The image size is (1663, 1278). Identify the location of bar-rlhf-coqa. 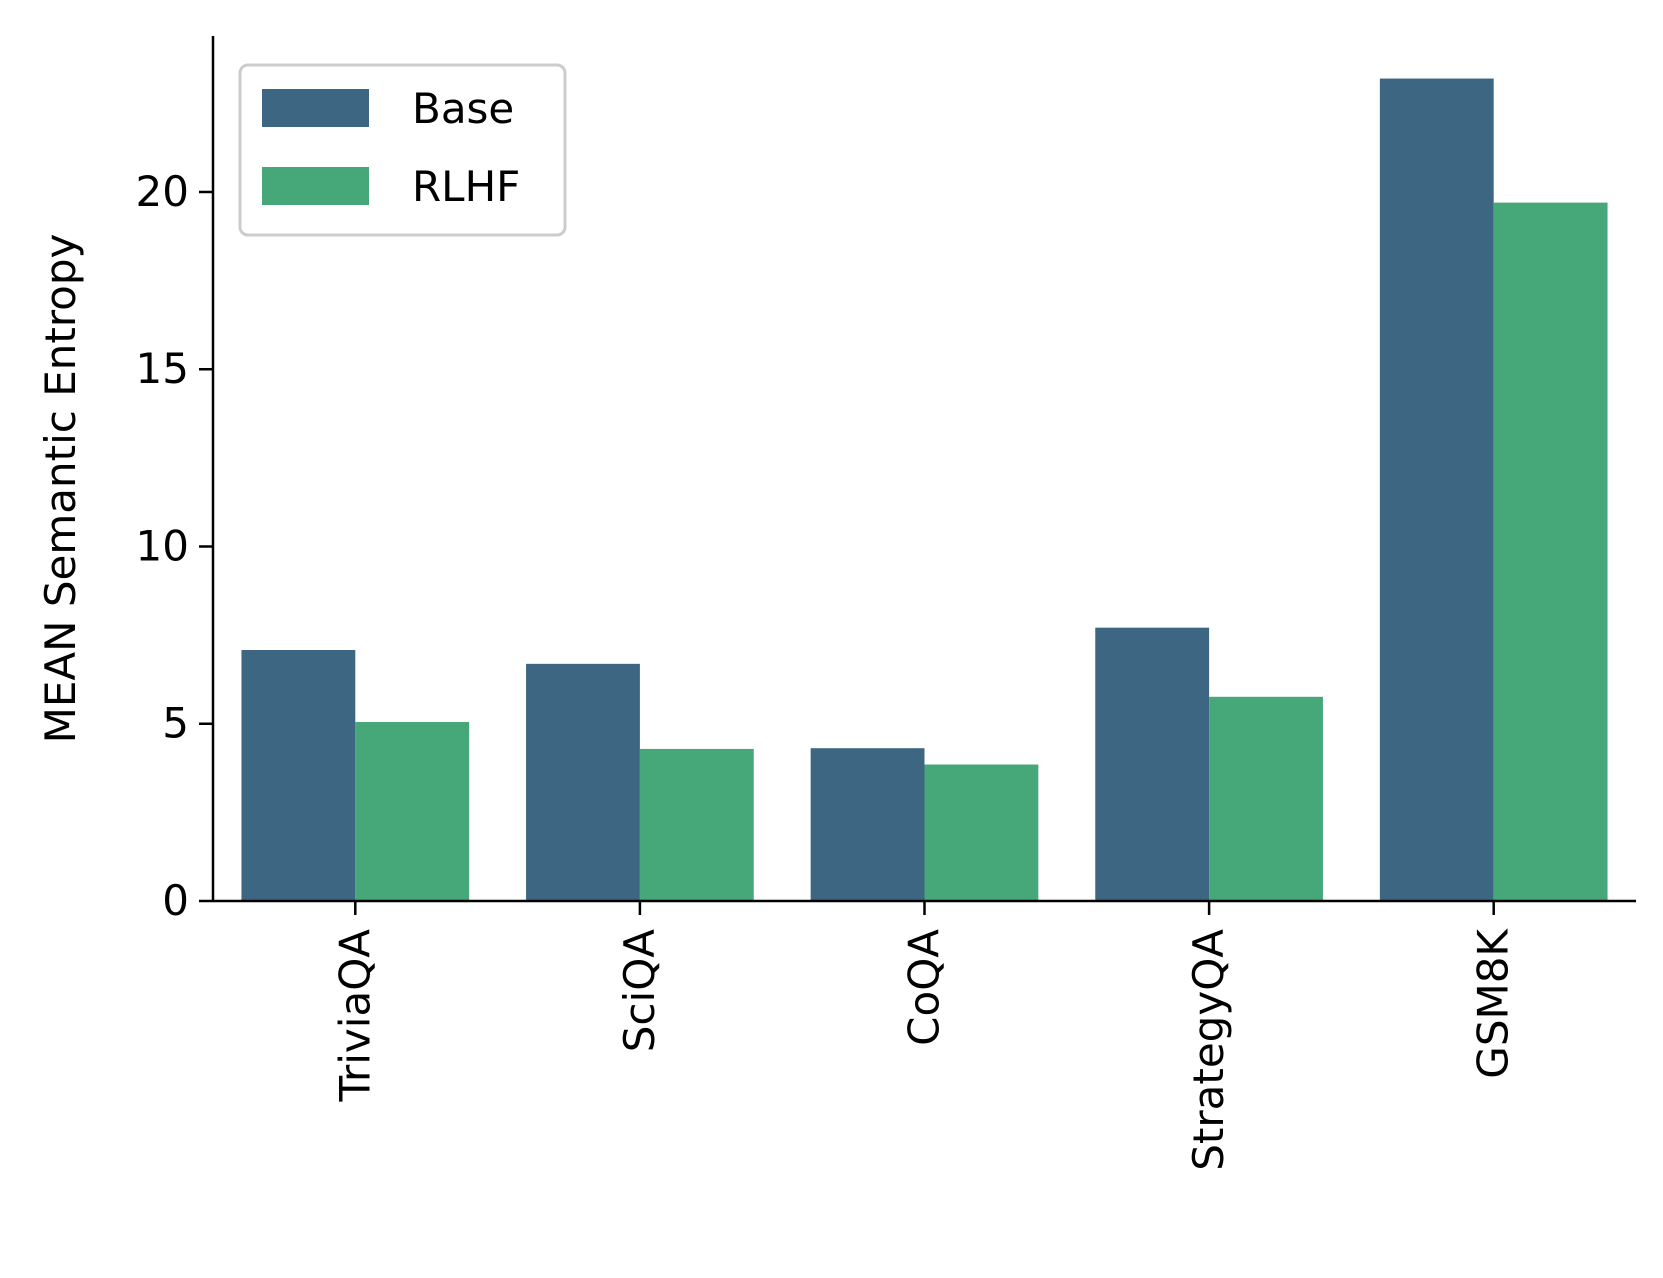
(981, 832).